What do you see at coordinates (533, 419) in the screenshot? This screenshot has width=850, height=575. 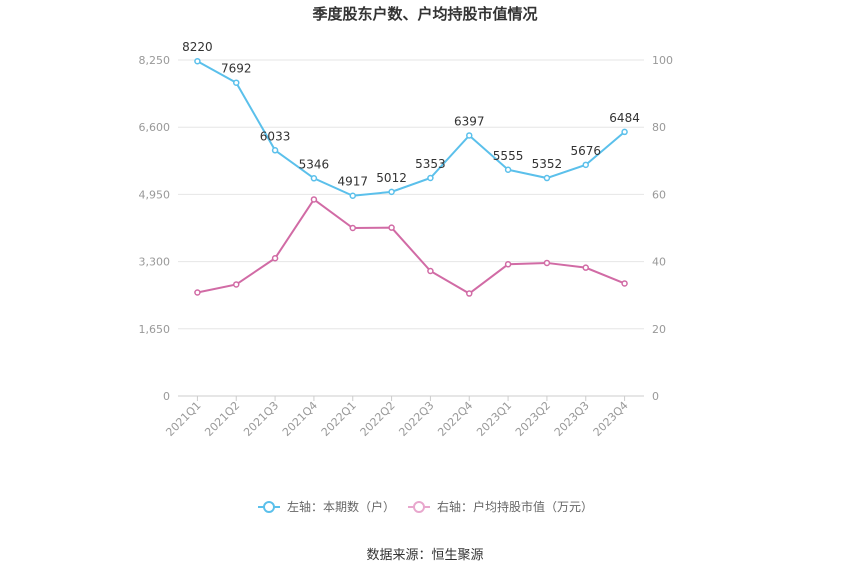 I see `x-tick-label: 2023Q2` at bounding box center [533, 419].